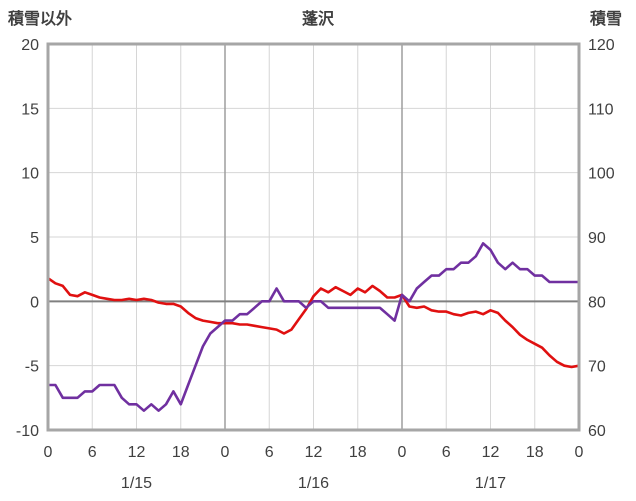 The image size is (636, 501). Describe the element at coordinates (490, 483) in the screenshot. I see `date-label: 1/17` at that location.